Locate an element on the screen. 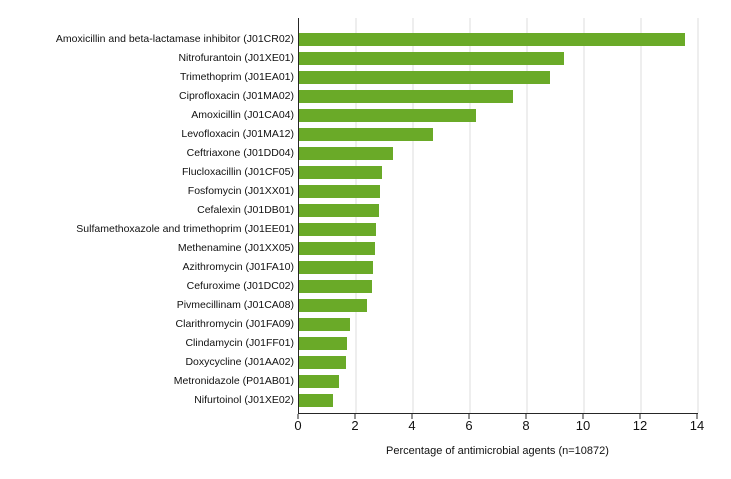 This screenshot has width=731, height=479. category-label: Fosfomycin (J01XX01) is located at coordinates (240, 191).